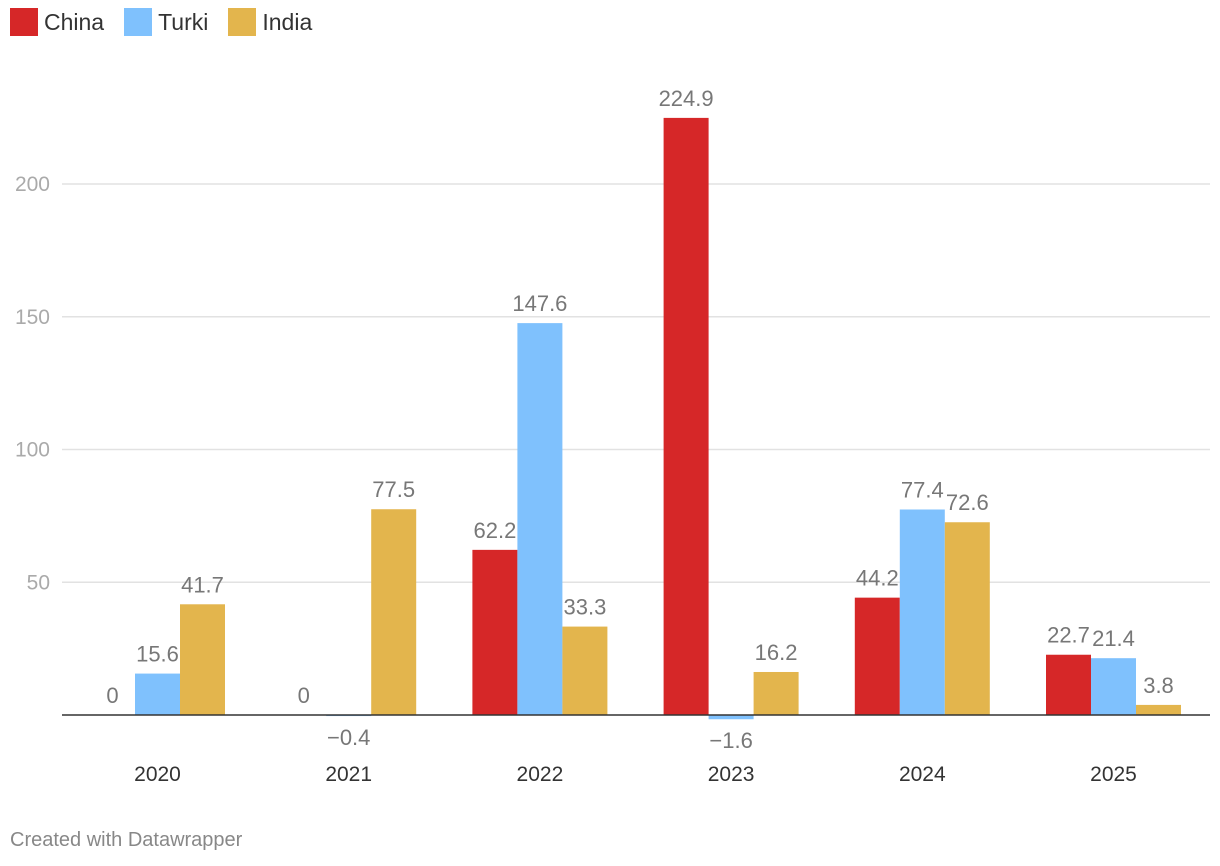  Describe the element at coordinates (585, 670) in the screenshot. I see `bar-india-2022` at that location.